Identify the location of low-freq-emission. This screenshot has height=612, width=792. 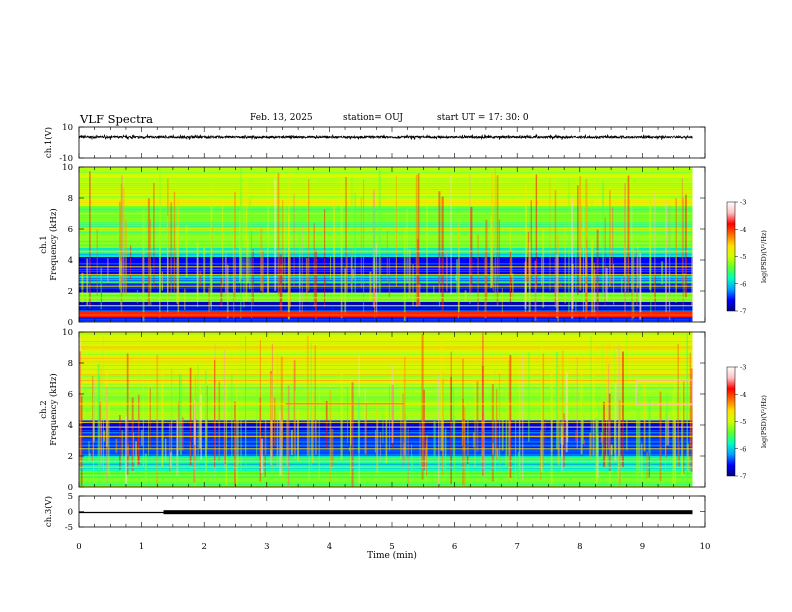
(386, 314).